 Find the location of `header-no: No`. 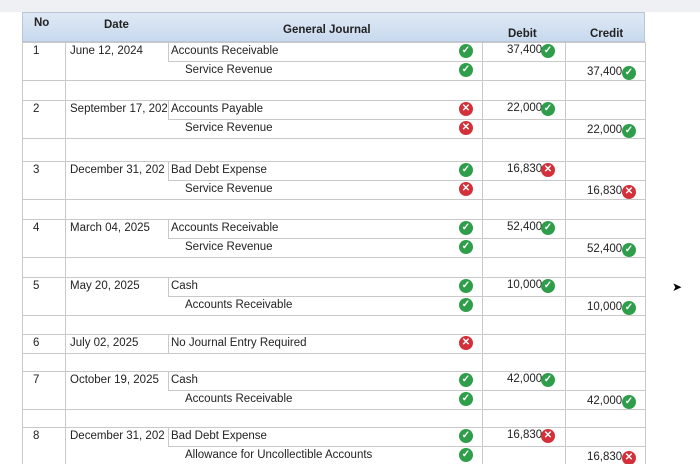

header-no: No is located at coordinates (42, 23).